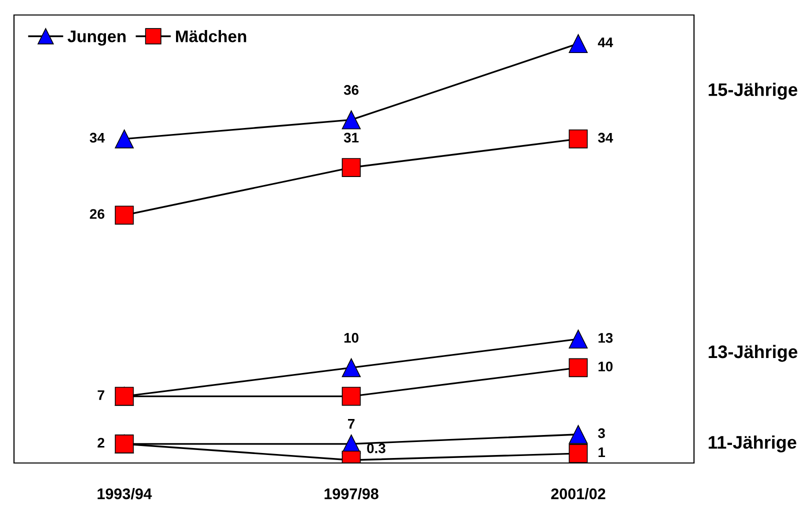  Describe the element at coordinates (753, 91) in the screenshot. I see `text: 15-Jährige` at that location.